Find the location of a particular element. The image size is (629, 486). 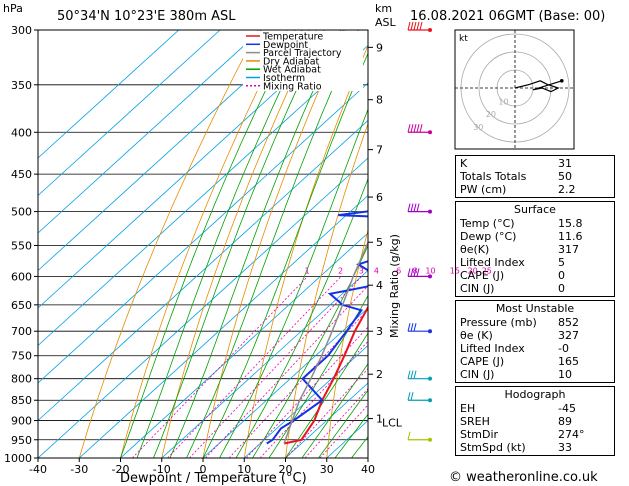

pressure-tick-label: 750 is located at coordinates (21, 356).